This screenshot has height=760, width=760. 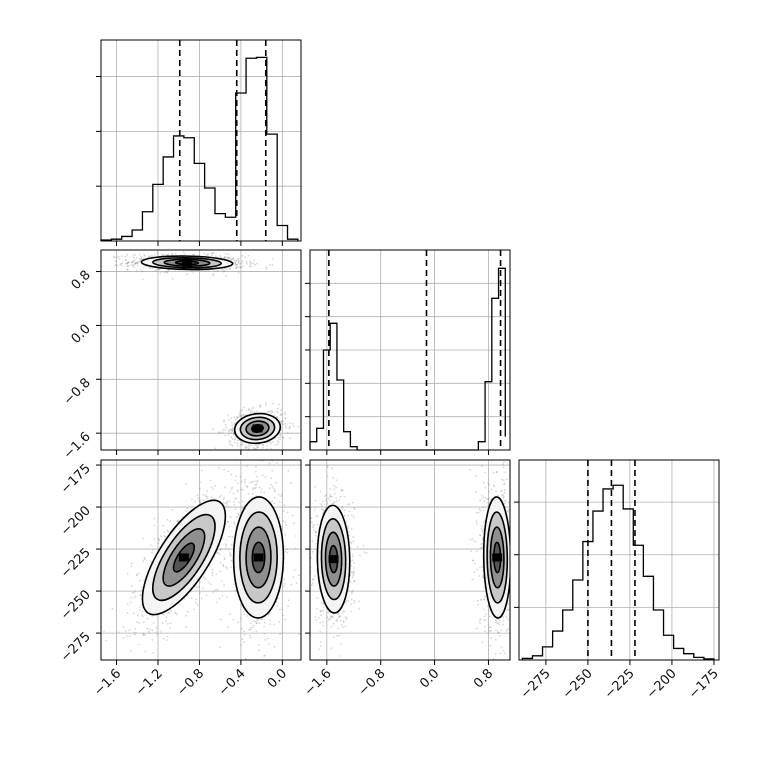 What do you see at coordinates (206, 350) in the screenshot?
I see `density-1-plot-area` at bounding box center [206, 350].